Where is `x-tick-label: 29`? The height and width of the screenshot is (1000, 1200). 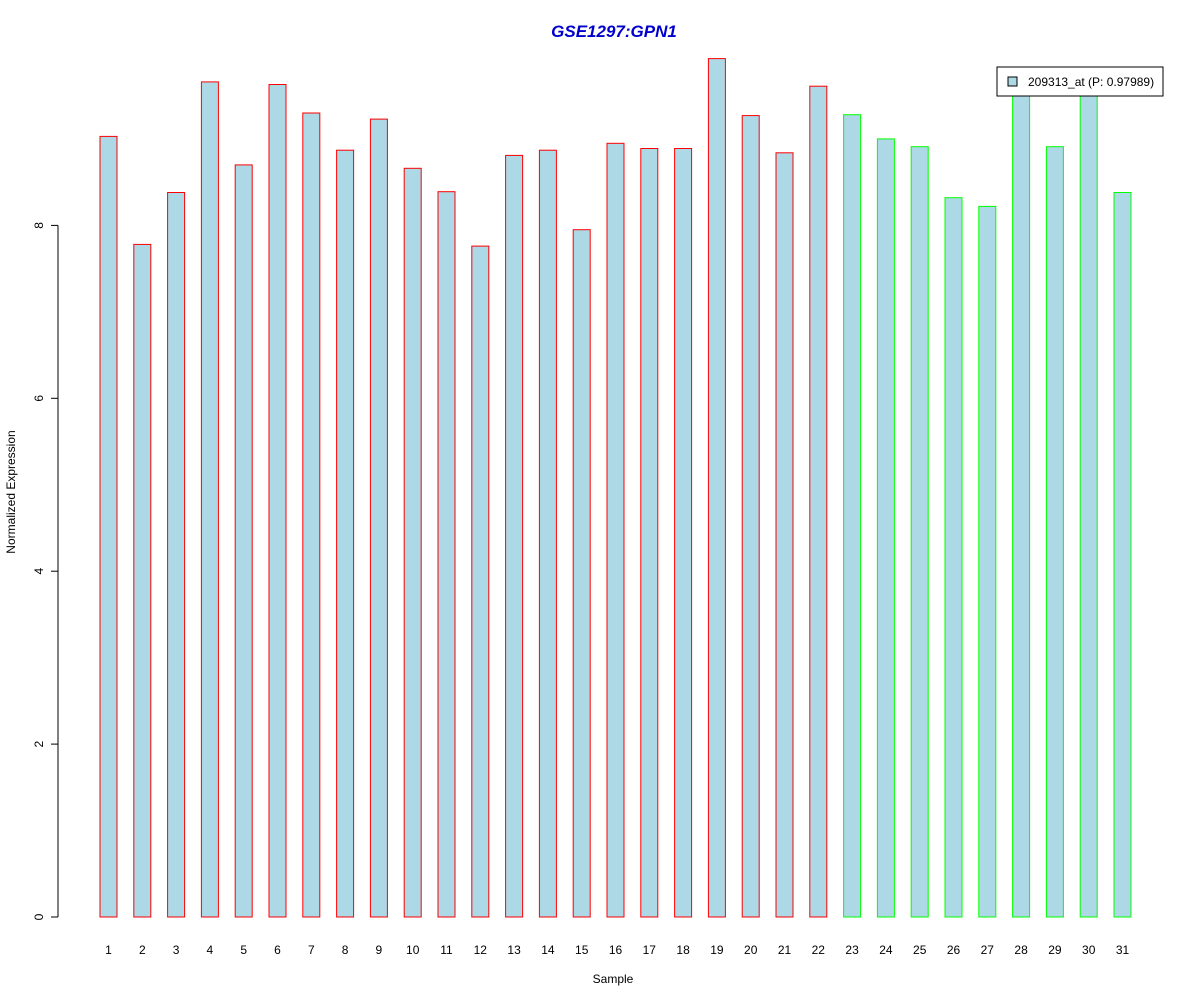 x-tick-label: 29 is located at coordinates (1055, 950).